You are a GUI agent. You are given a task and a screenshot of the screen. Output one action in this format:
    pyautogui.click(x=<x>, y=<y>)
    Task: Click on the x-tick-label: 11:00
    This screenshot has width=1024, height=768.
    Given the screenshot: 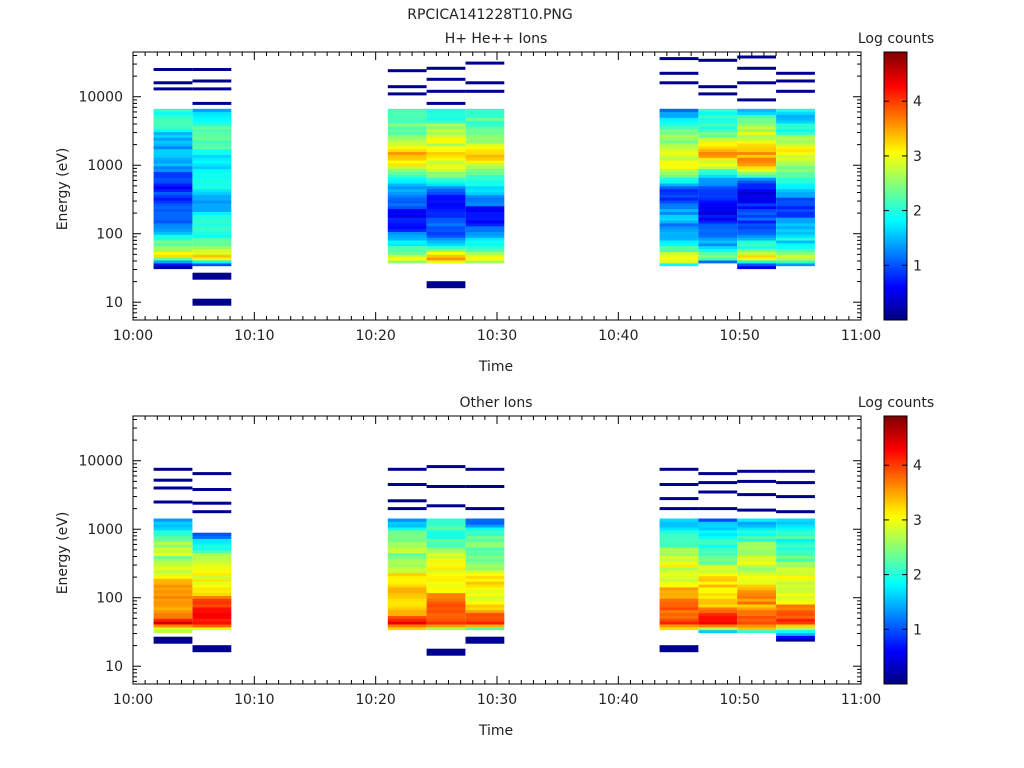 What is the action you would take?
    pyautogui.click(x=861, y=700)
    